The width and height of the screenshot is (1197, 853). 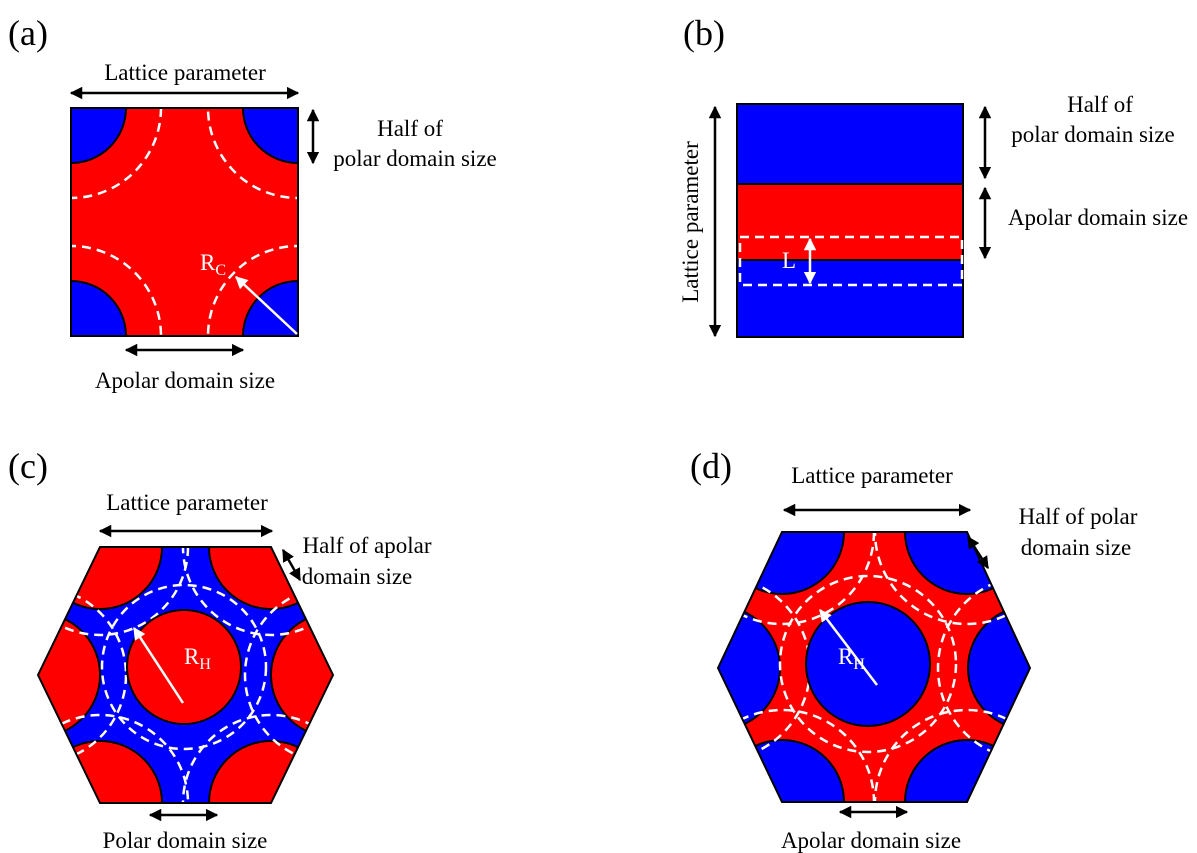 I want to click on panel-label: (c), so click(x=28, y=466).